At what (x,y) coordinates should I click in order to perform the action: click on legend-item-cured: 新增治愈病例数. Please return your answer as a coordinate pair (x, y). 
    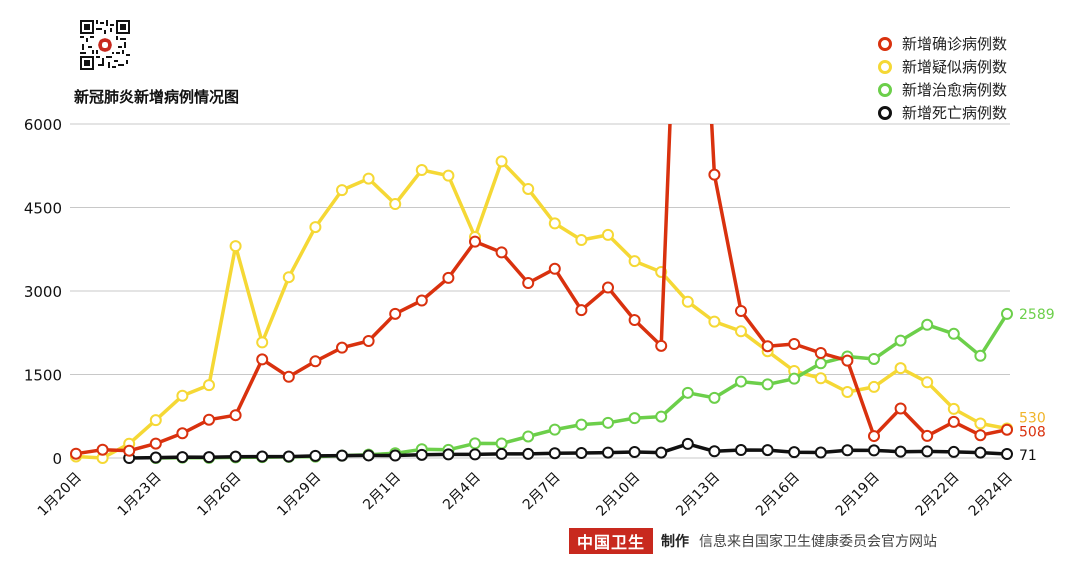
    Looking at the image, I should click on (942, 89).